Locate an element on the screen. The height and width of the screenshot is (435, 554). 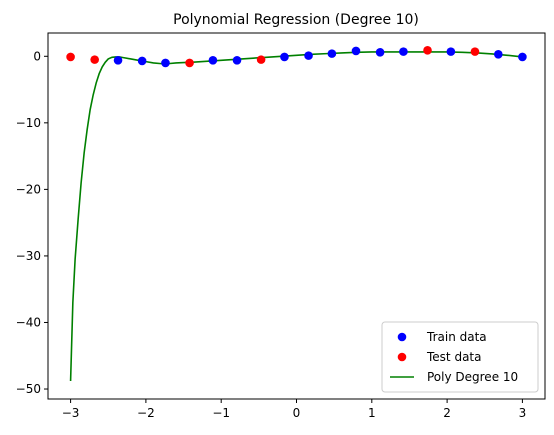
y-tick-label: −40 is located at coordinates (28, 322).